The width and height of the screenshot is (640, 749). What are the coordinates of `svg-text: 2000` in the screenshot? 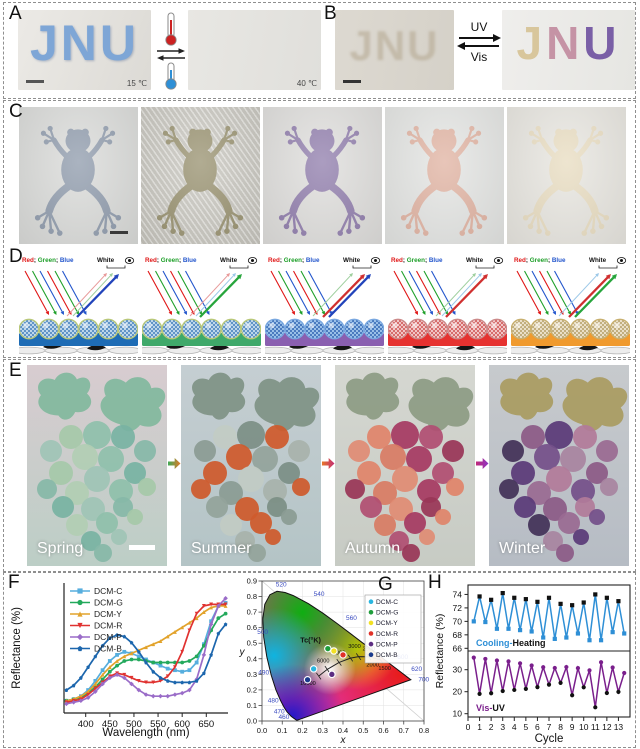 It's located at (372, 666).